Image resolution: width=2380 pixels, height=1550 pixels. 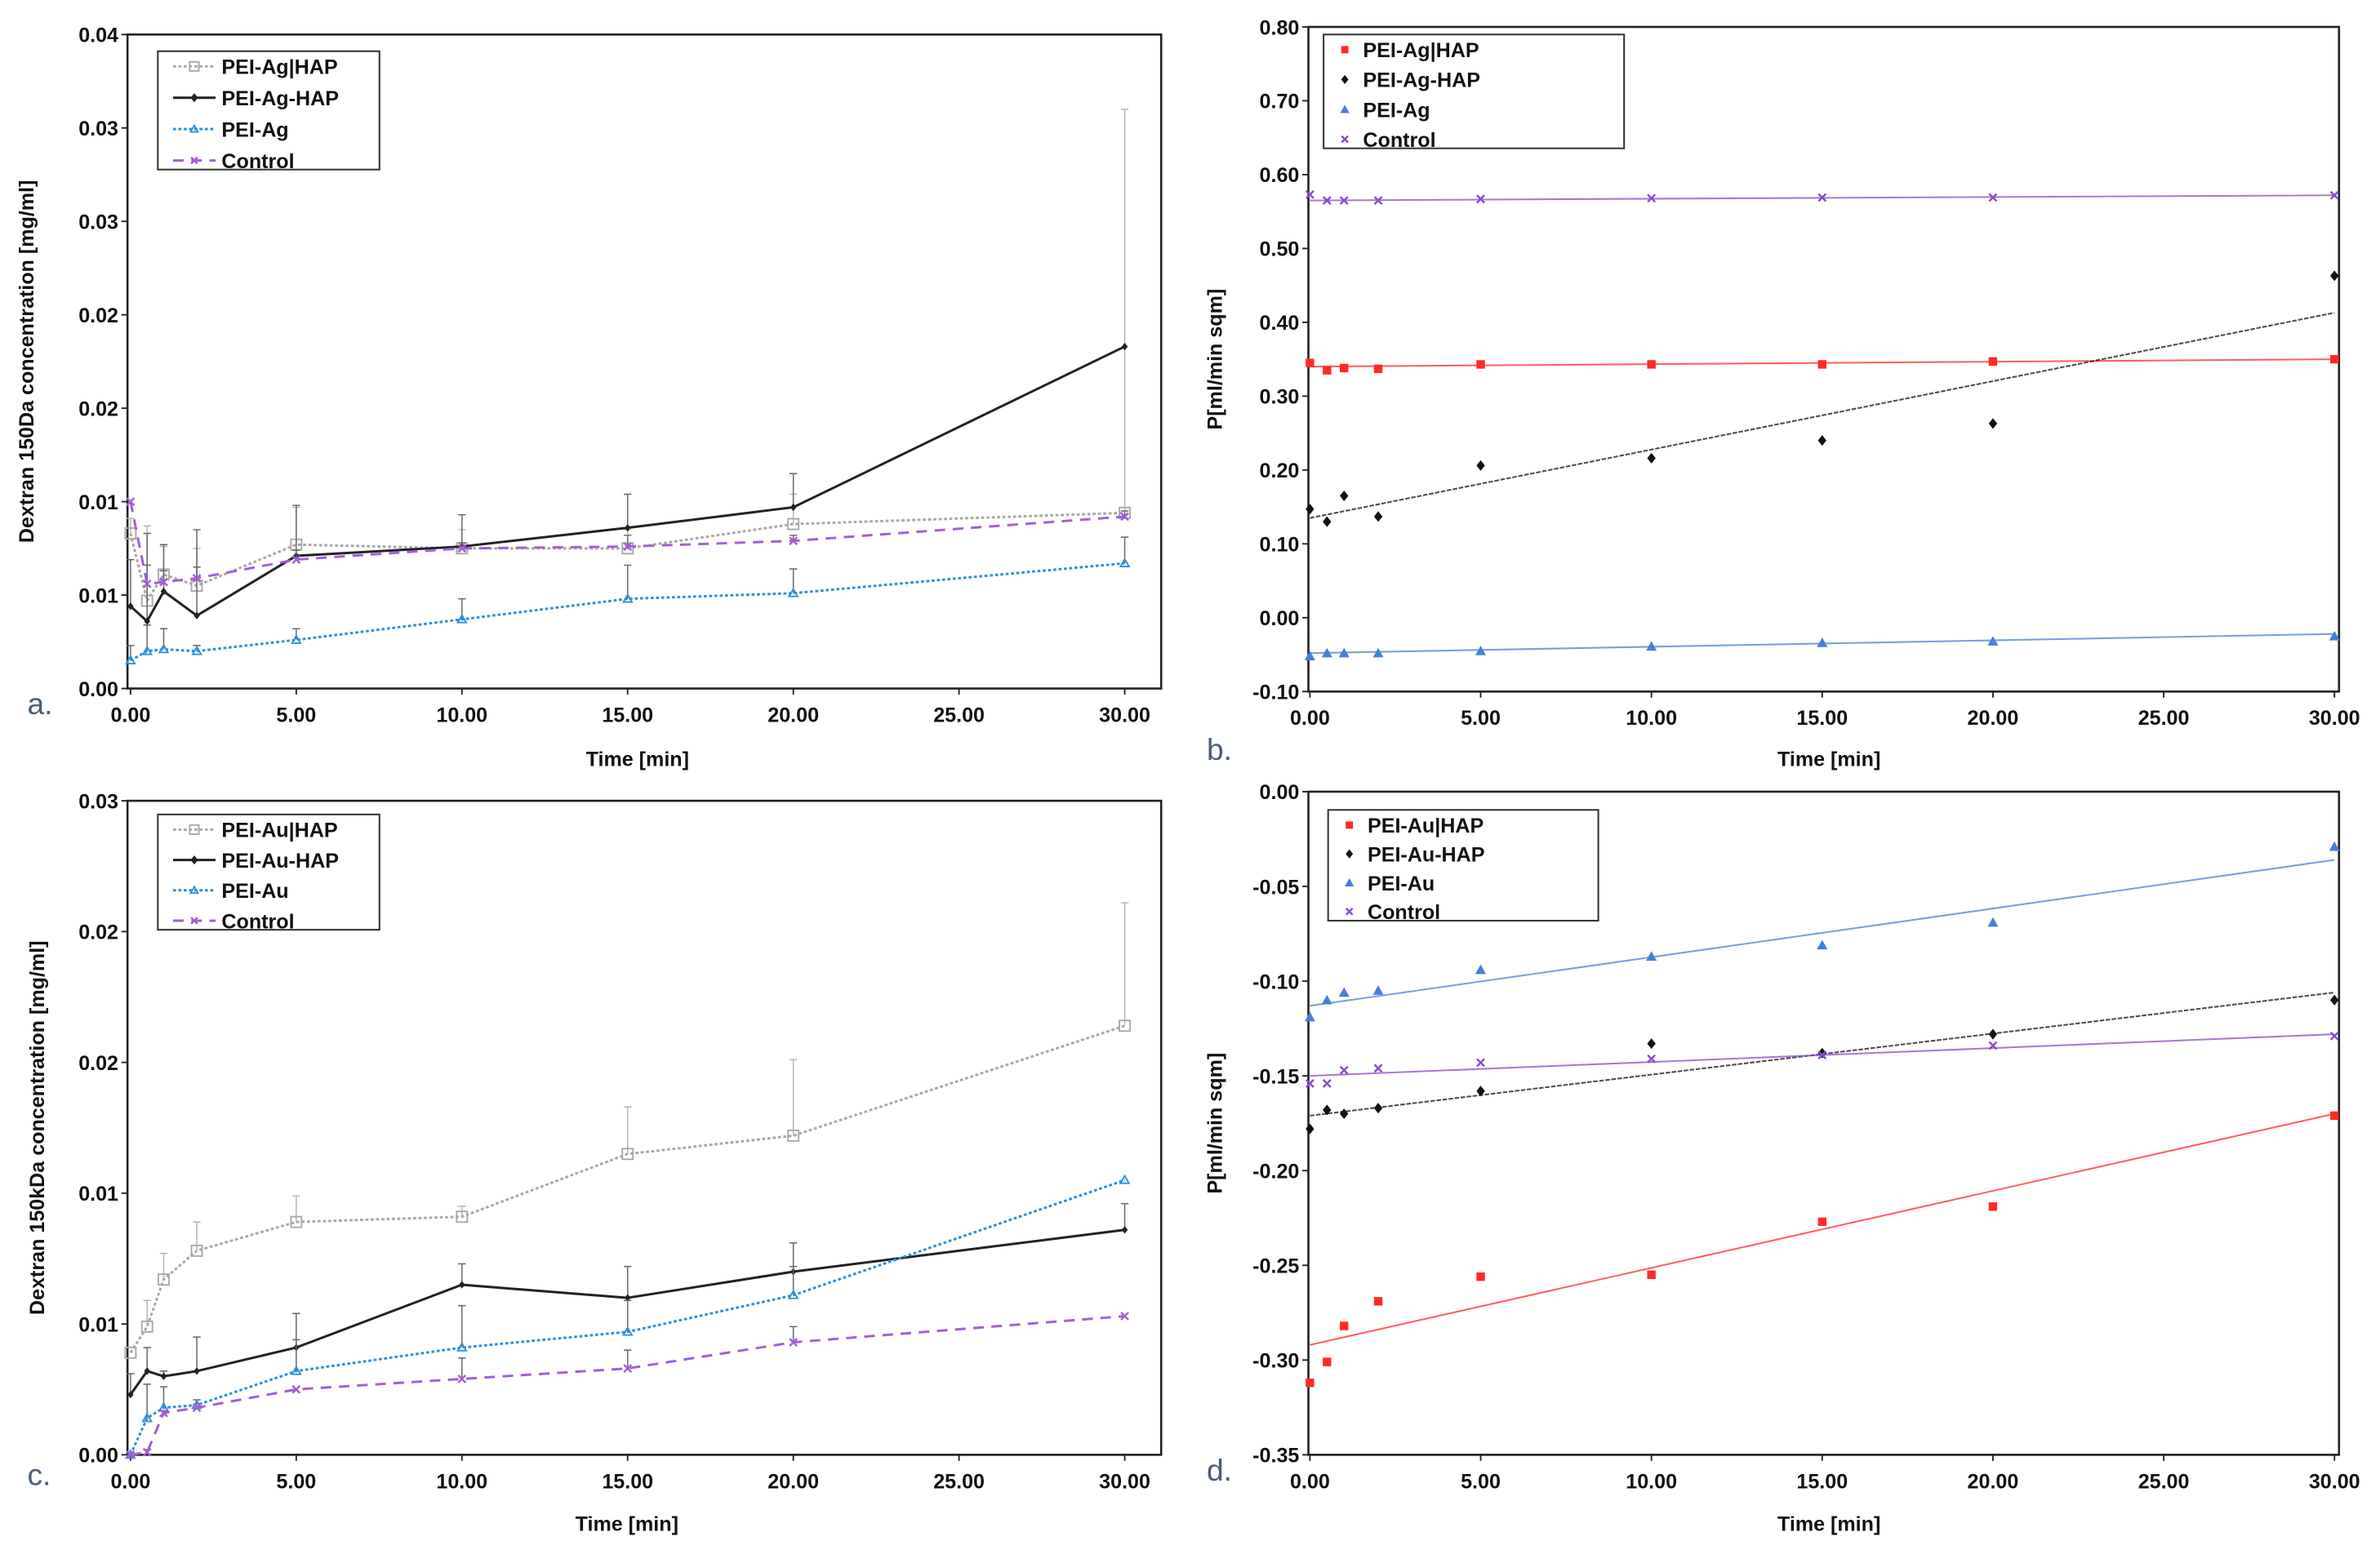 What do you see at coordinates (628, 1130) in the screenshot?
I see `series-pei-au-hap` at bounding box center [628, 1130].